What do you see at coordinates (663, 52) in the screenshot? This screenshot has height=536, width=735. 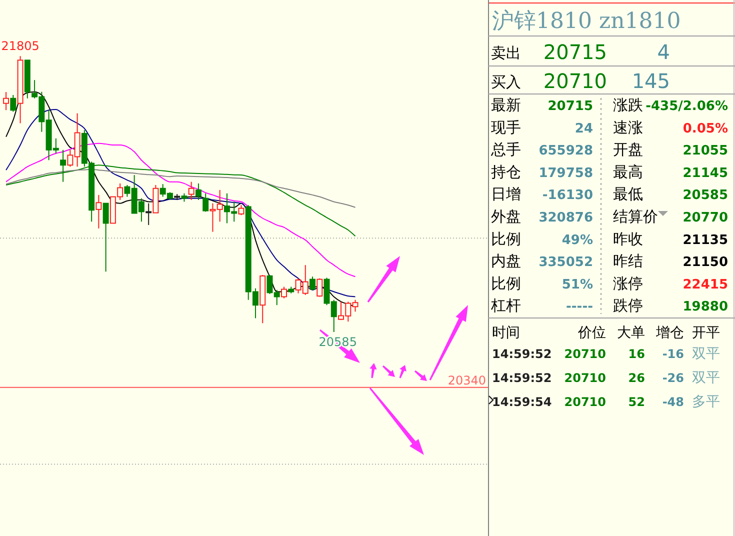 I see `text: 4` at bounding box center [663, 52].